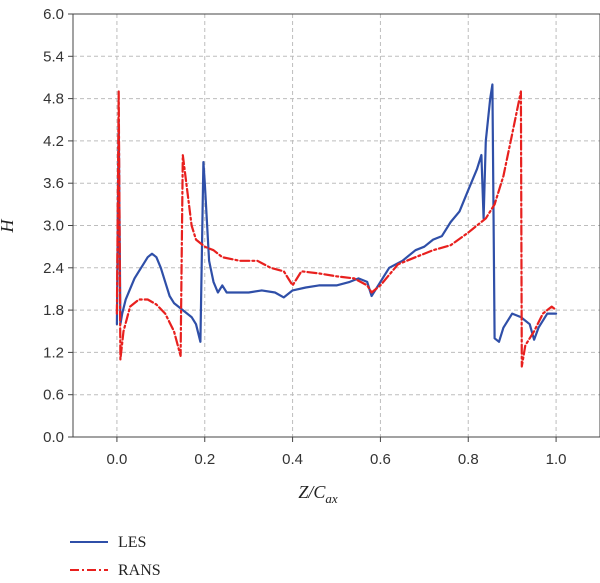 This screenshot has height=583, width=600. What do you see at coordinates (115, 556) in the screenshot?
I see `legend: LES RANS` at bounding box center [115, 556].